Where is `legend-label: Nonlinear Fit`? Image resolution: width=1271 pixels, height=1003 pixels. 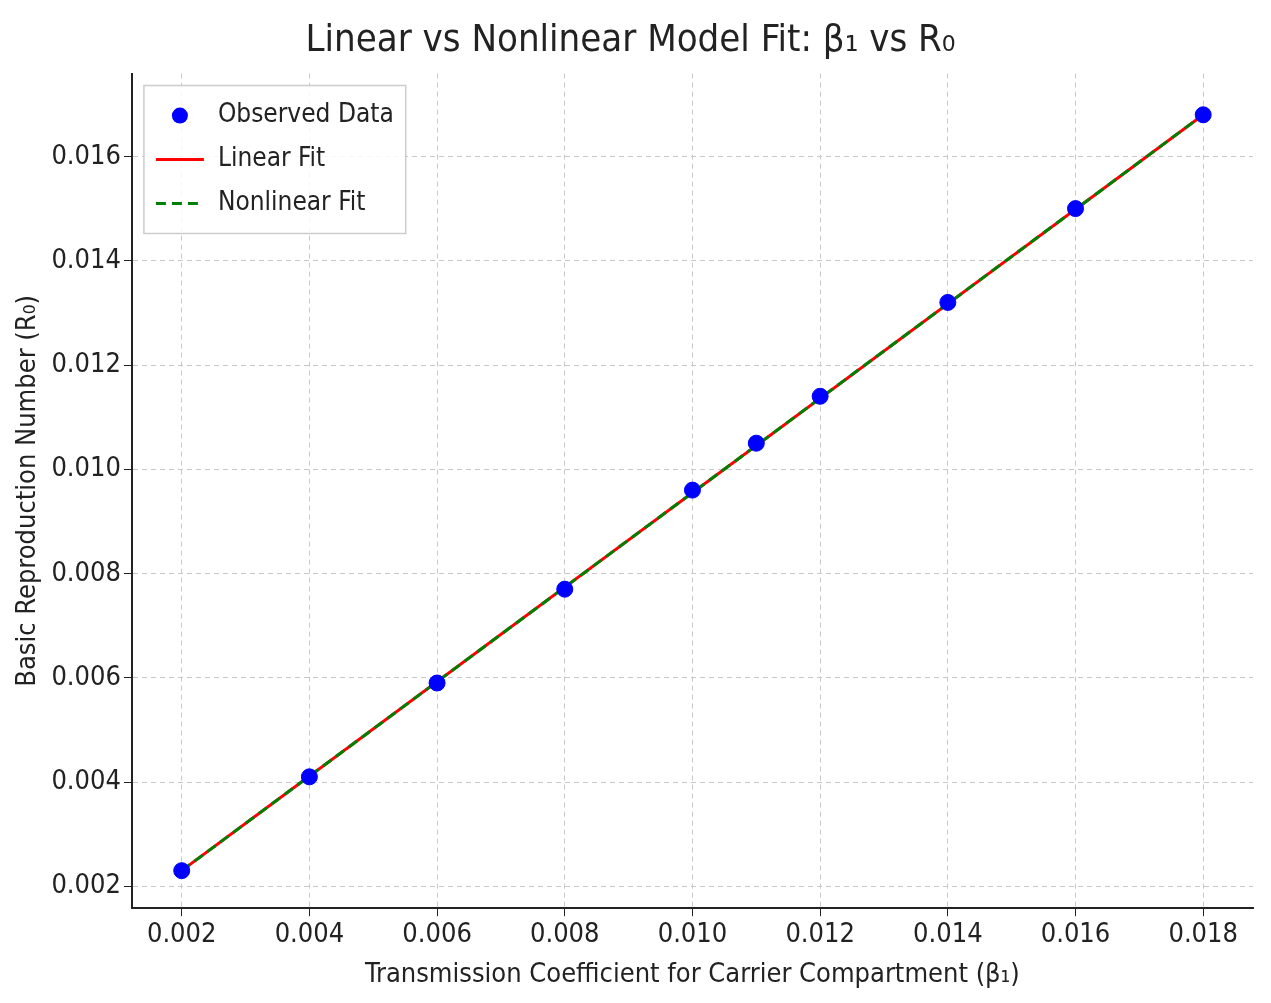 legend-label: Nonlinear Fit is located at coordinates (291, 201).